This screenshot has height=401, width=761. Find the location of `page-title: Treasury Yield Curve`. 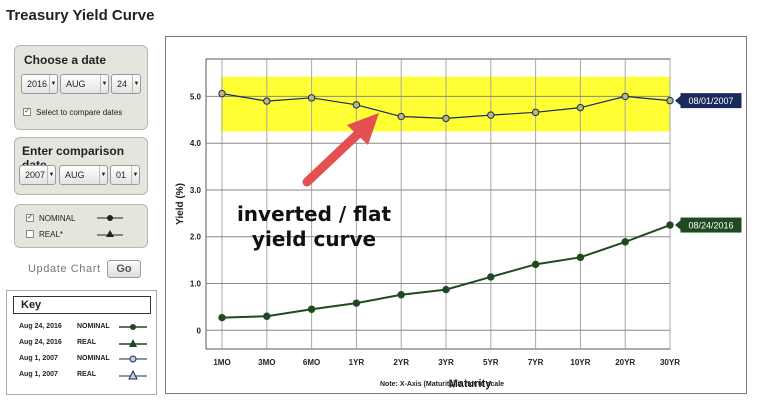

page-title: Treasury Yield Curve is located at coordinates (80, 15).